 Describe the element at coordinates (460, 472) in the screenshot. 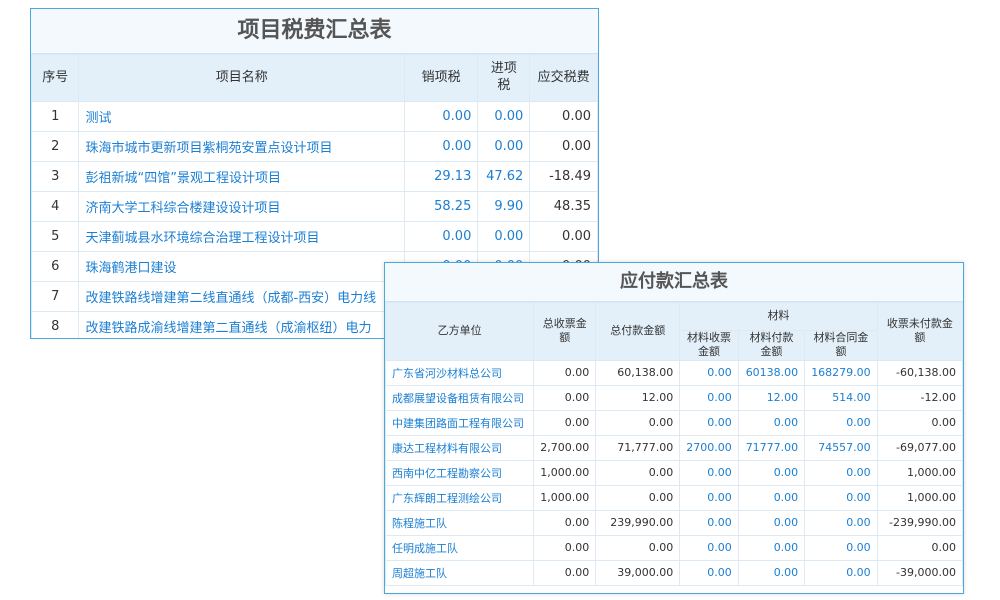

I see `party-name: 西南中亿工程勘察公司` at that location.